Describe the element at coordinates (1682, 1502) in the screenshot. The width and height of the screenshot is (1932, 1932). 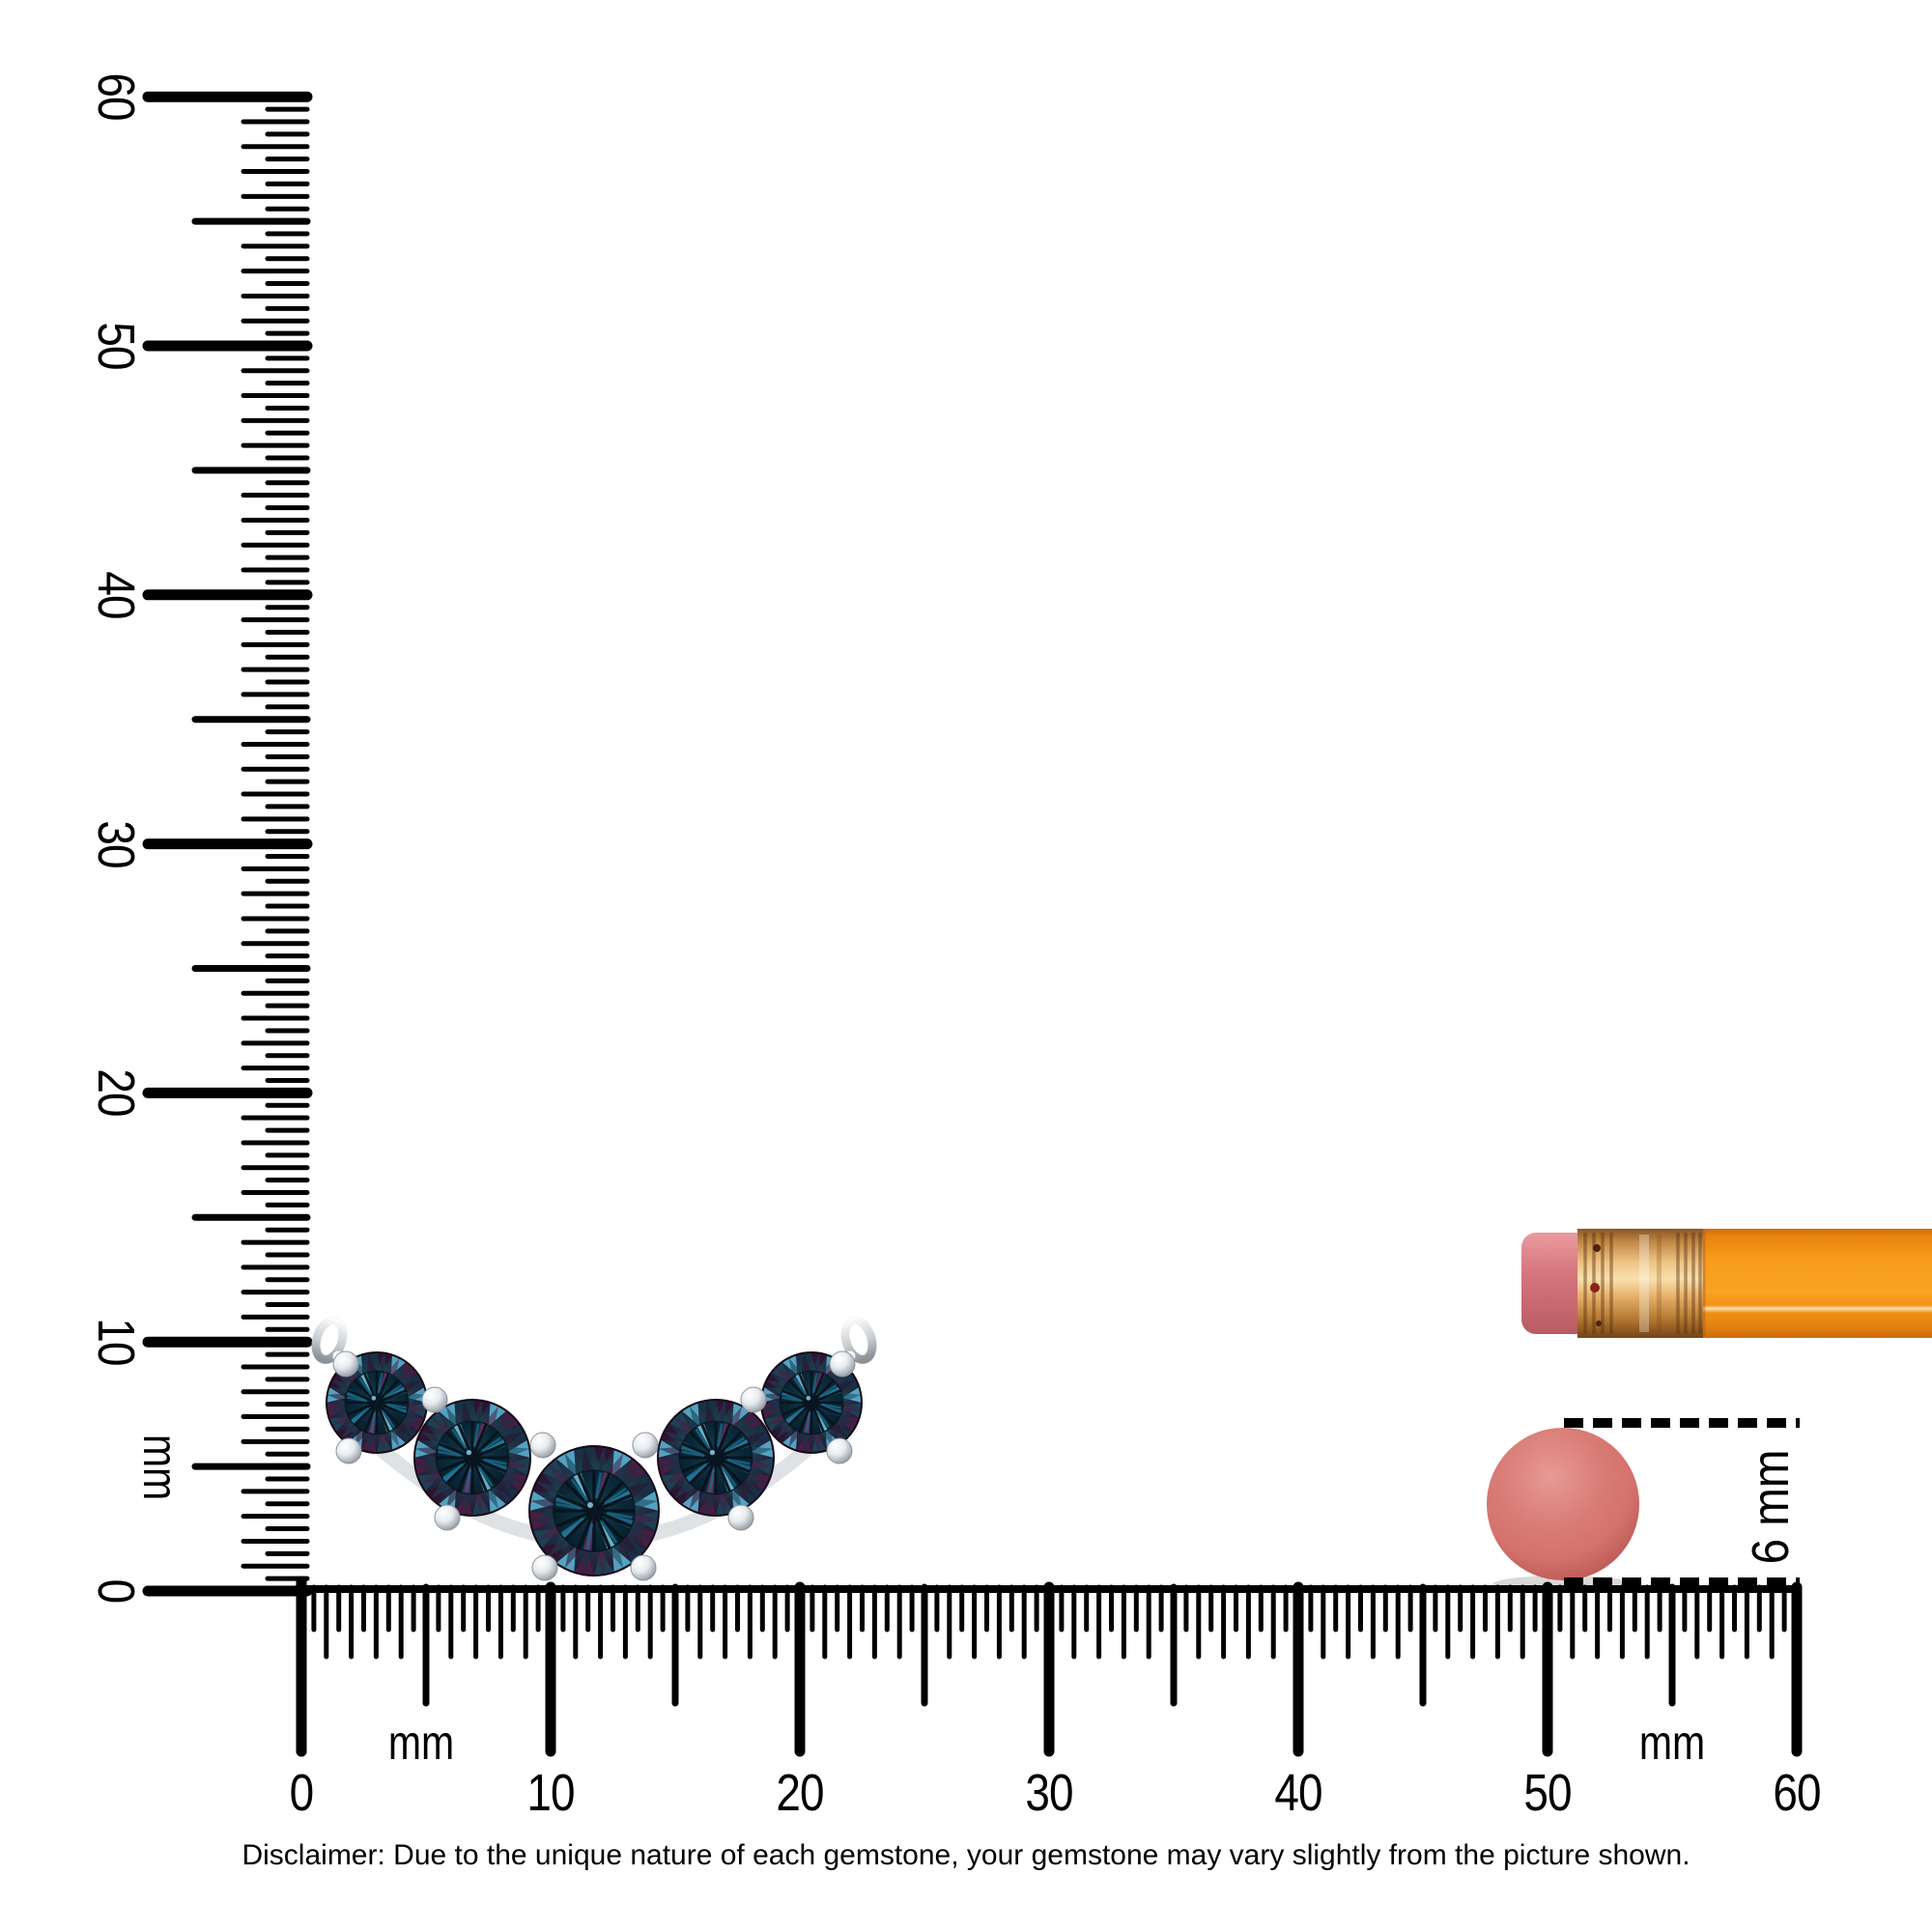
I see `dimension-dashed-lines` at that location.